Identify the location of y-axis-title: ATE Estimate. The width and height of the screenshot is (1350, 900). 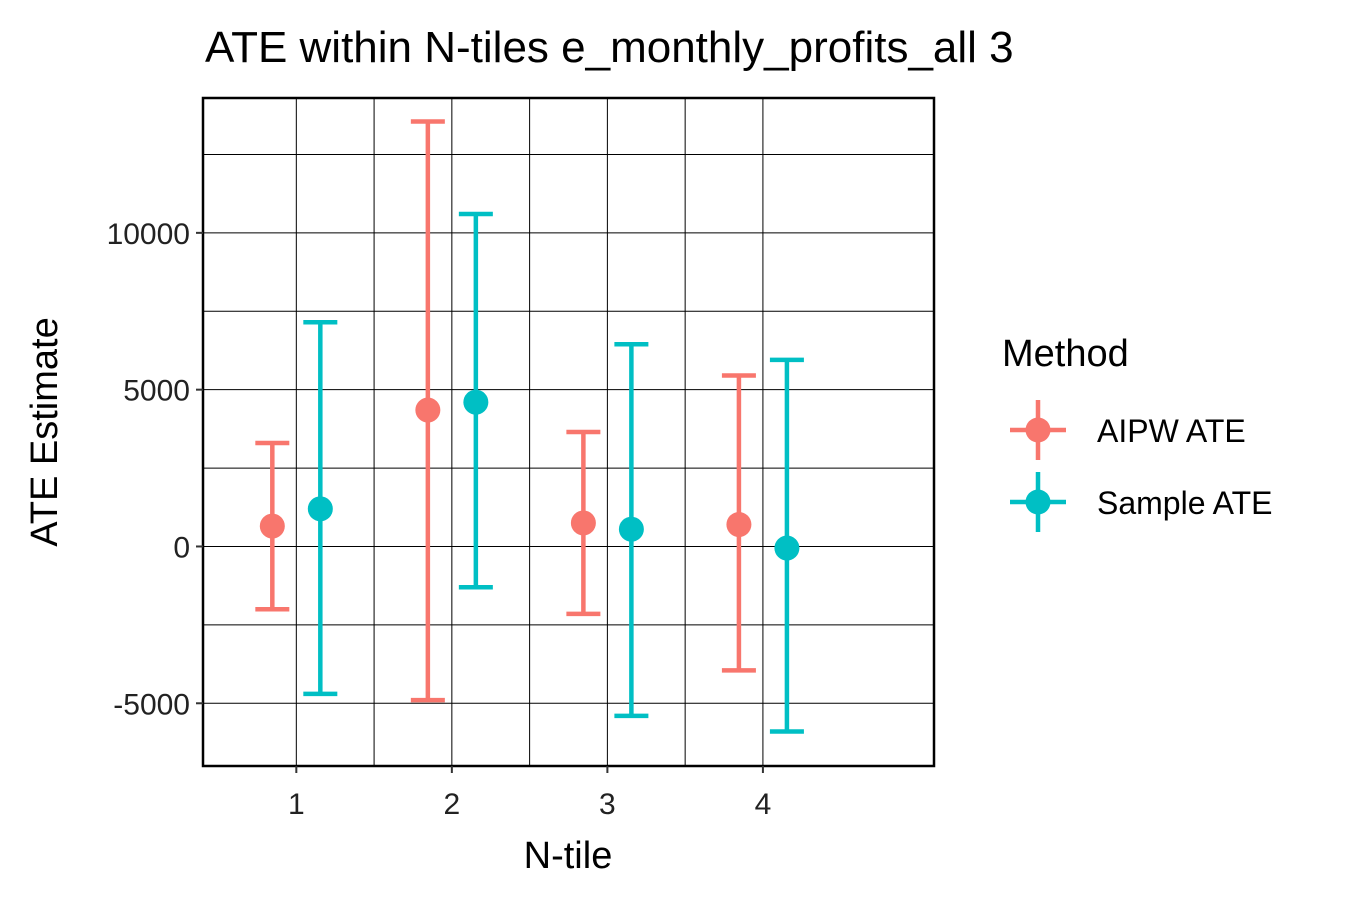
(45, 431).